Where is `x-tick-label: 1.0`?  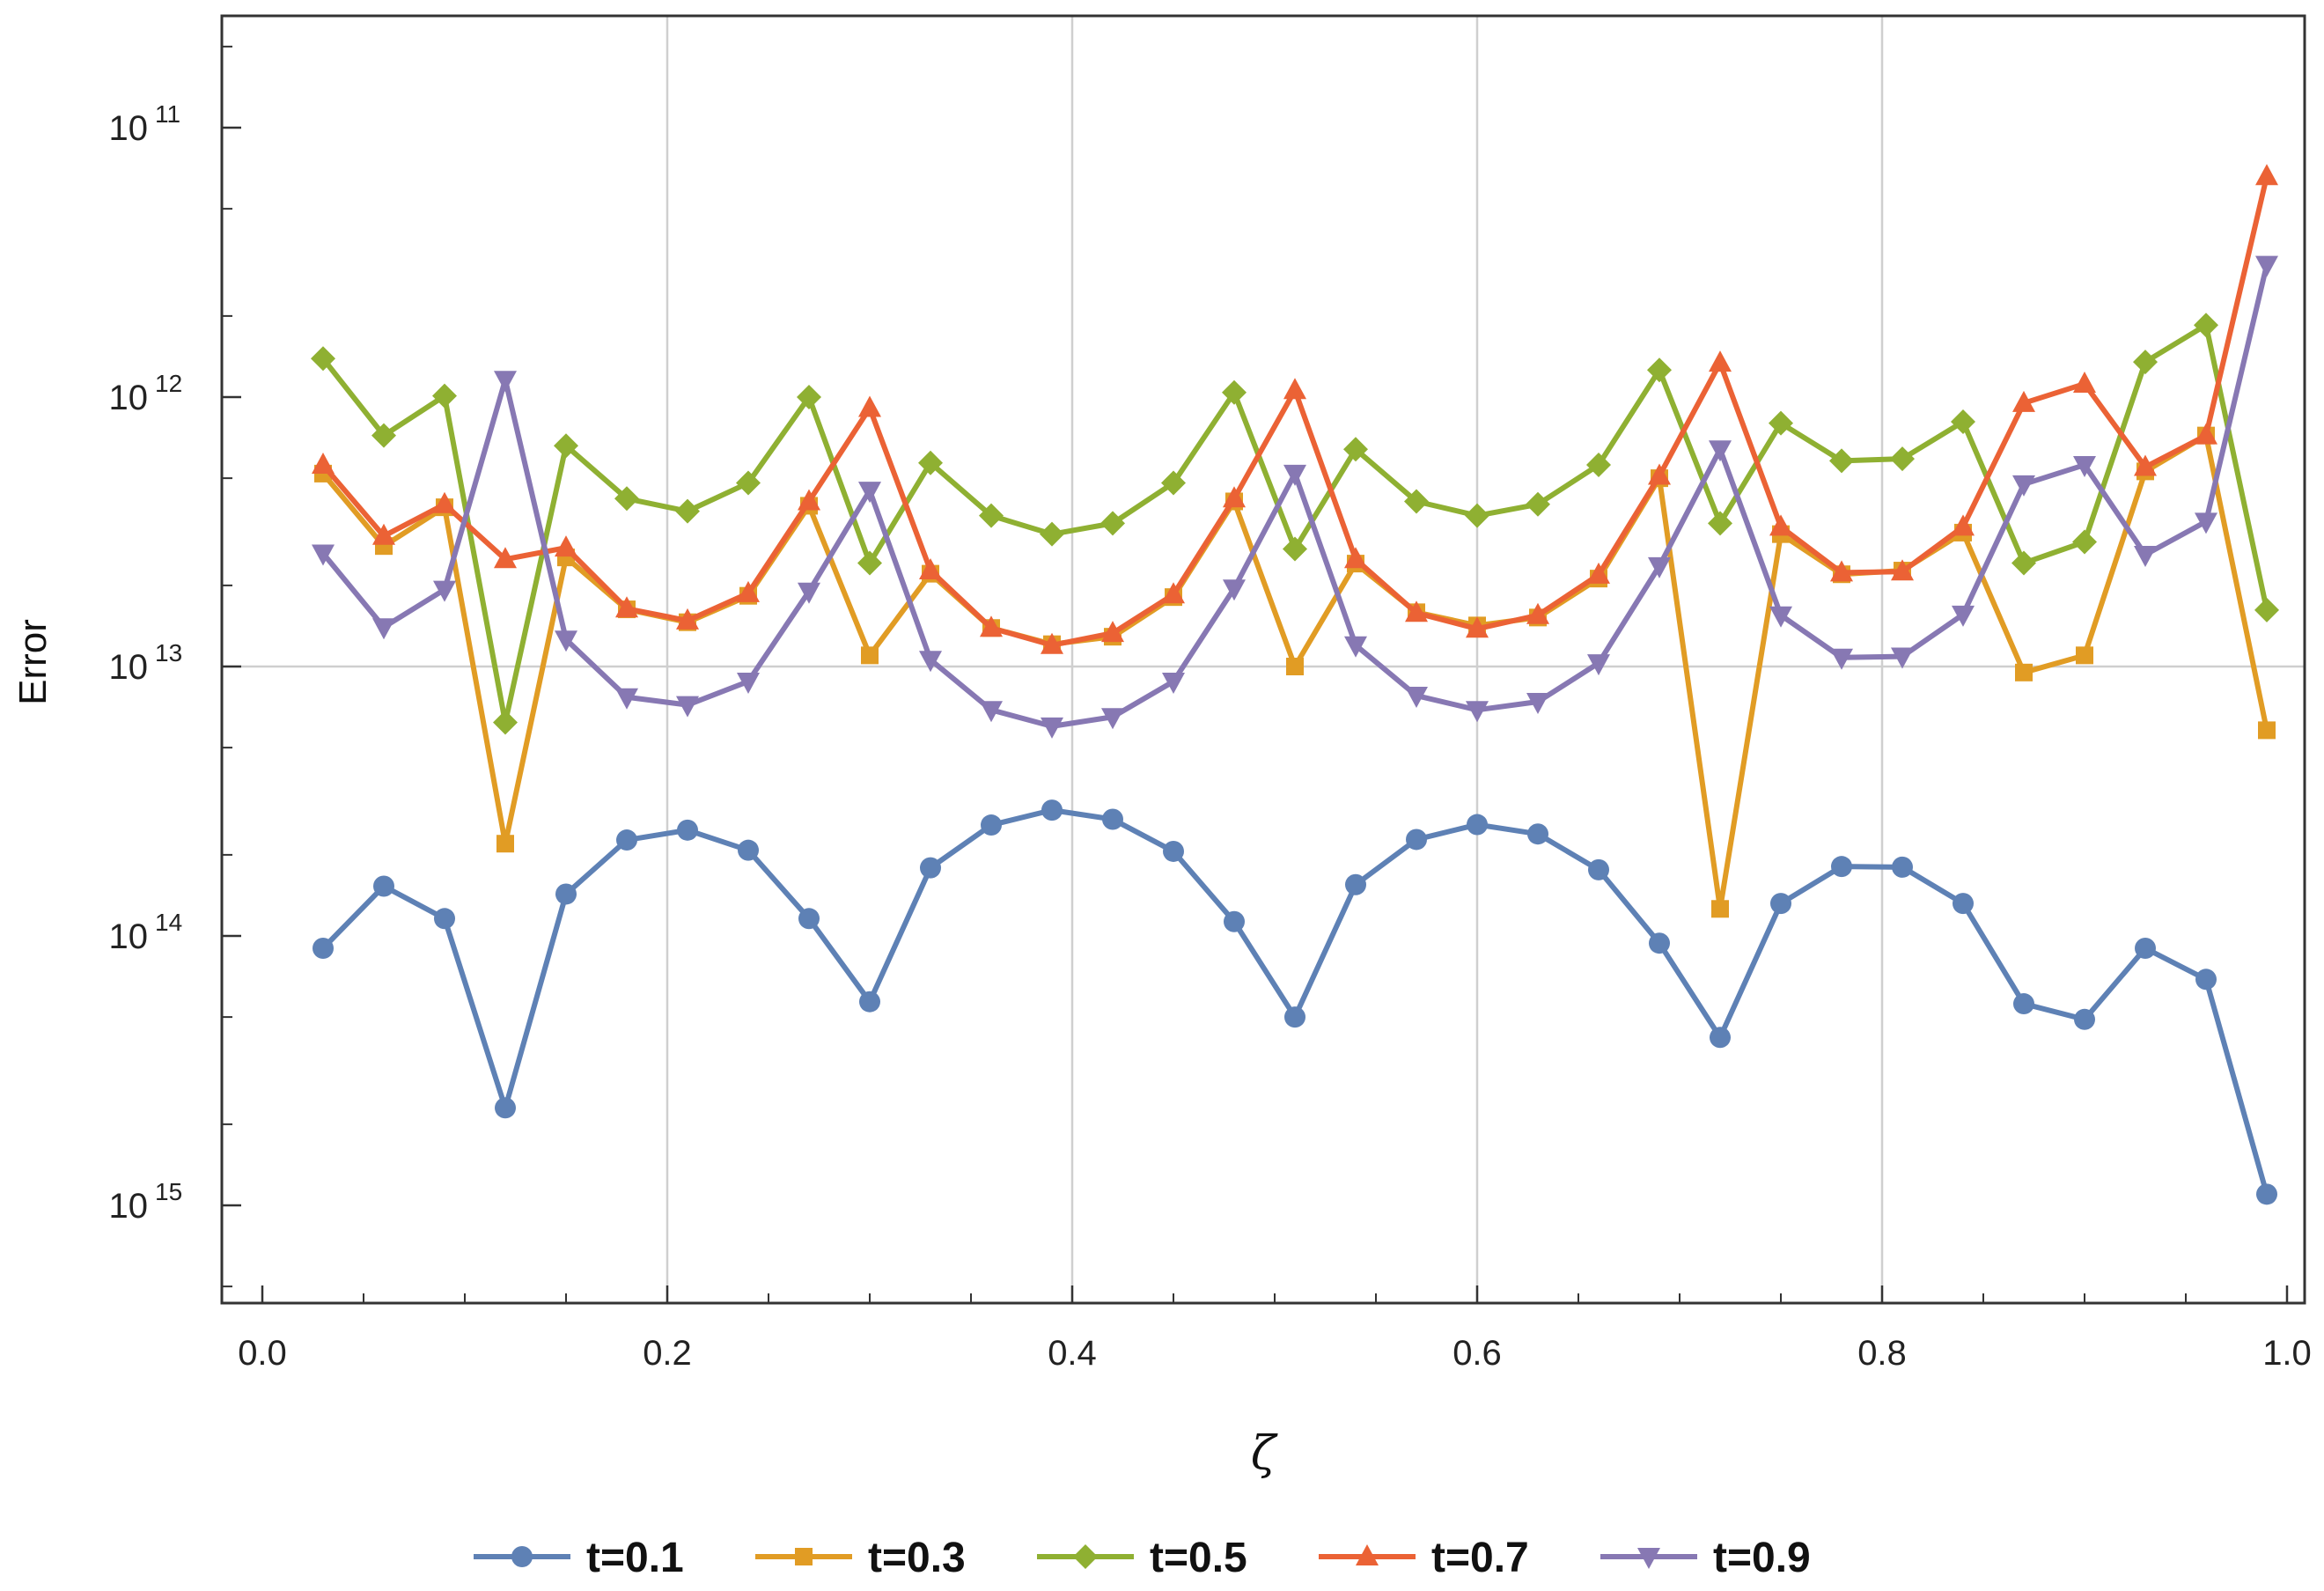 x-tick-label: 1.0 is located at coordinates (2287, 1353).